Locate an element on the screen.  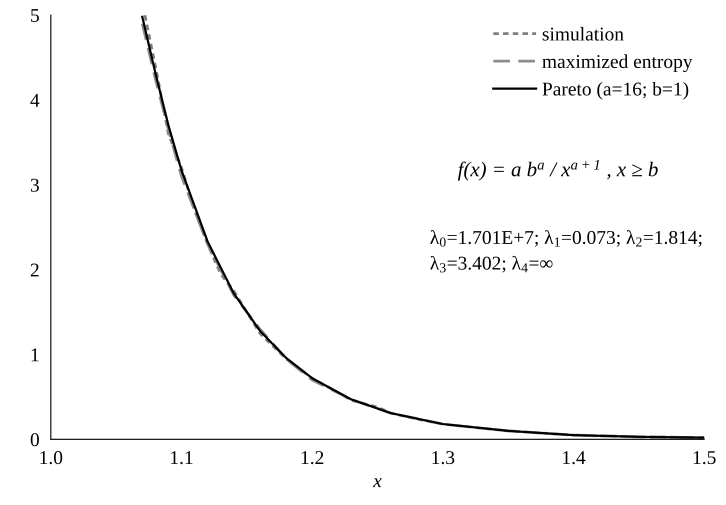
x-tick-label: 1.2 is located at coordinates (313, 457).